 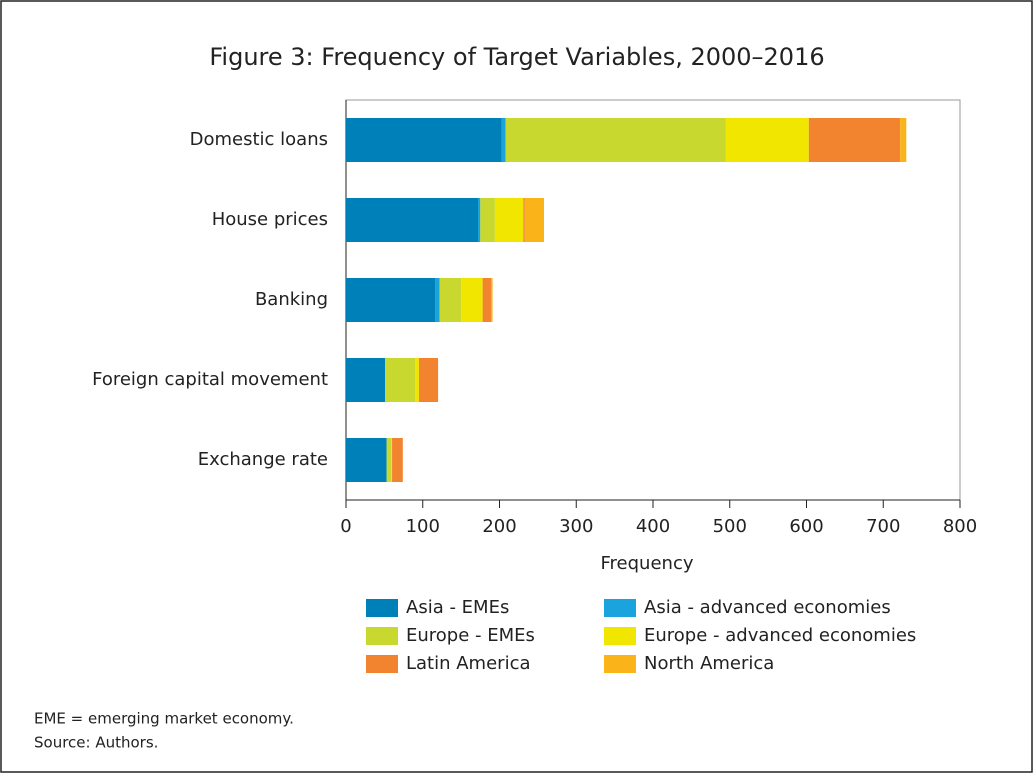 I want to click on x-tick-label: 500, so click(x=730, y=526).